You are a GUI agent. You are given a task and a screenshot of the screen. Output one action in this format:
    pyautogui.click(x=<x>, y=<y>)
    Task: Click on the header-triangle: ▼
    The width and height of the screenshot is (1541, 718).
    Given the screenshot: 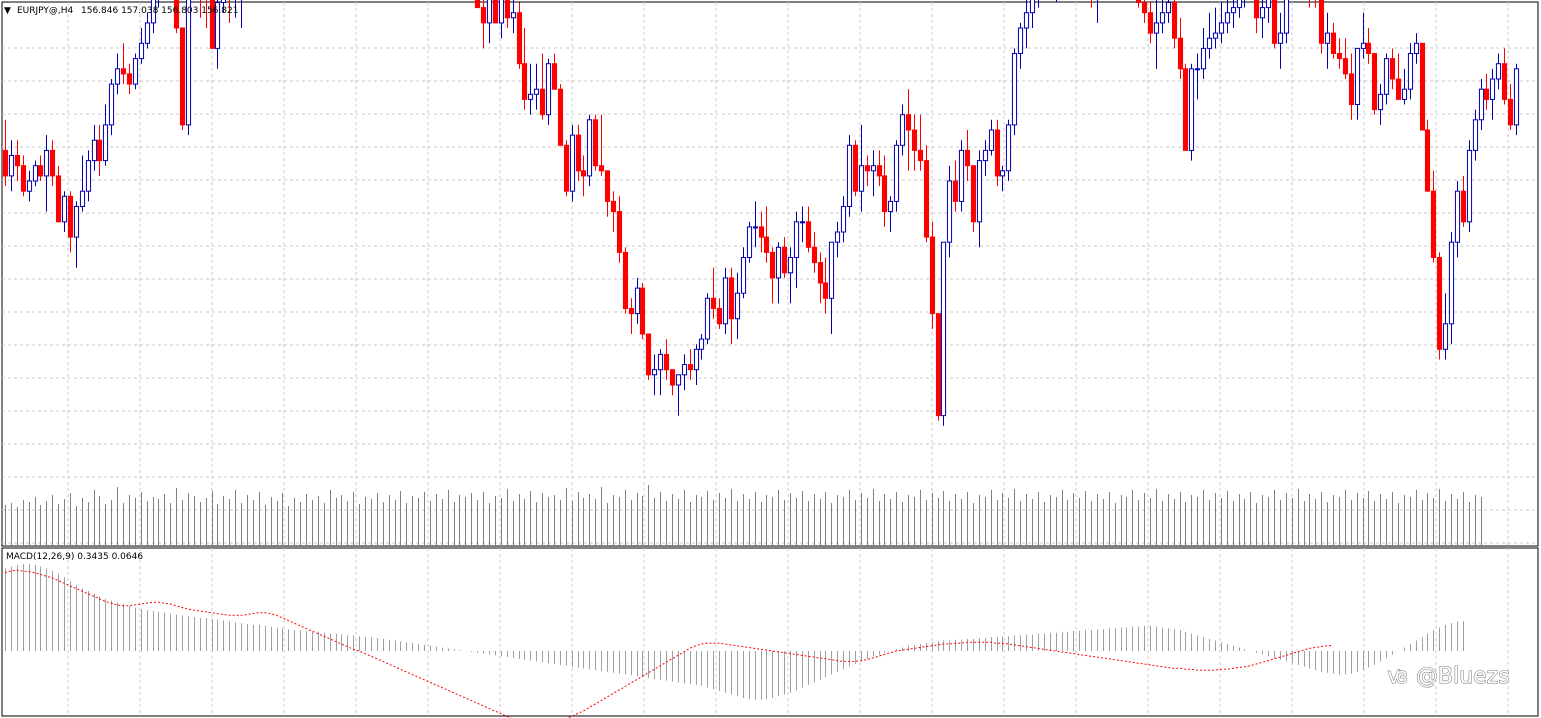 What is the action you would take?
    pyautogui.click(x=7, y=11)
    